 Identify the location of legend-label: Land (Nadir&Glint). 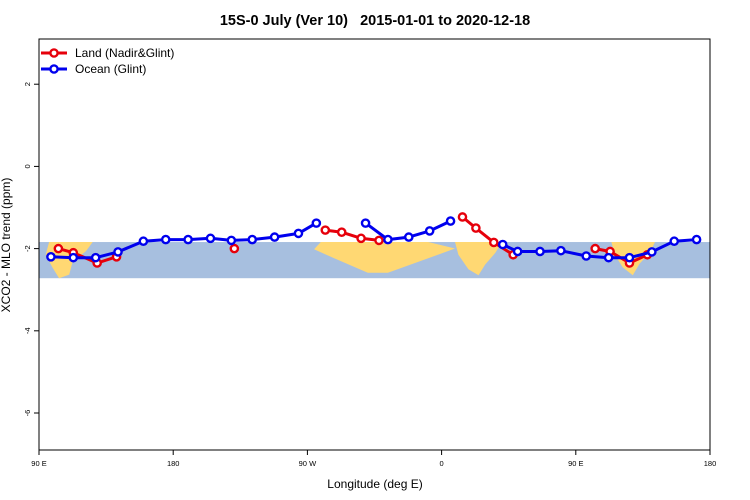
(124, 53).